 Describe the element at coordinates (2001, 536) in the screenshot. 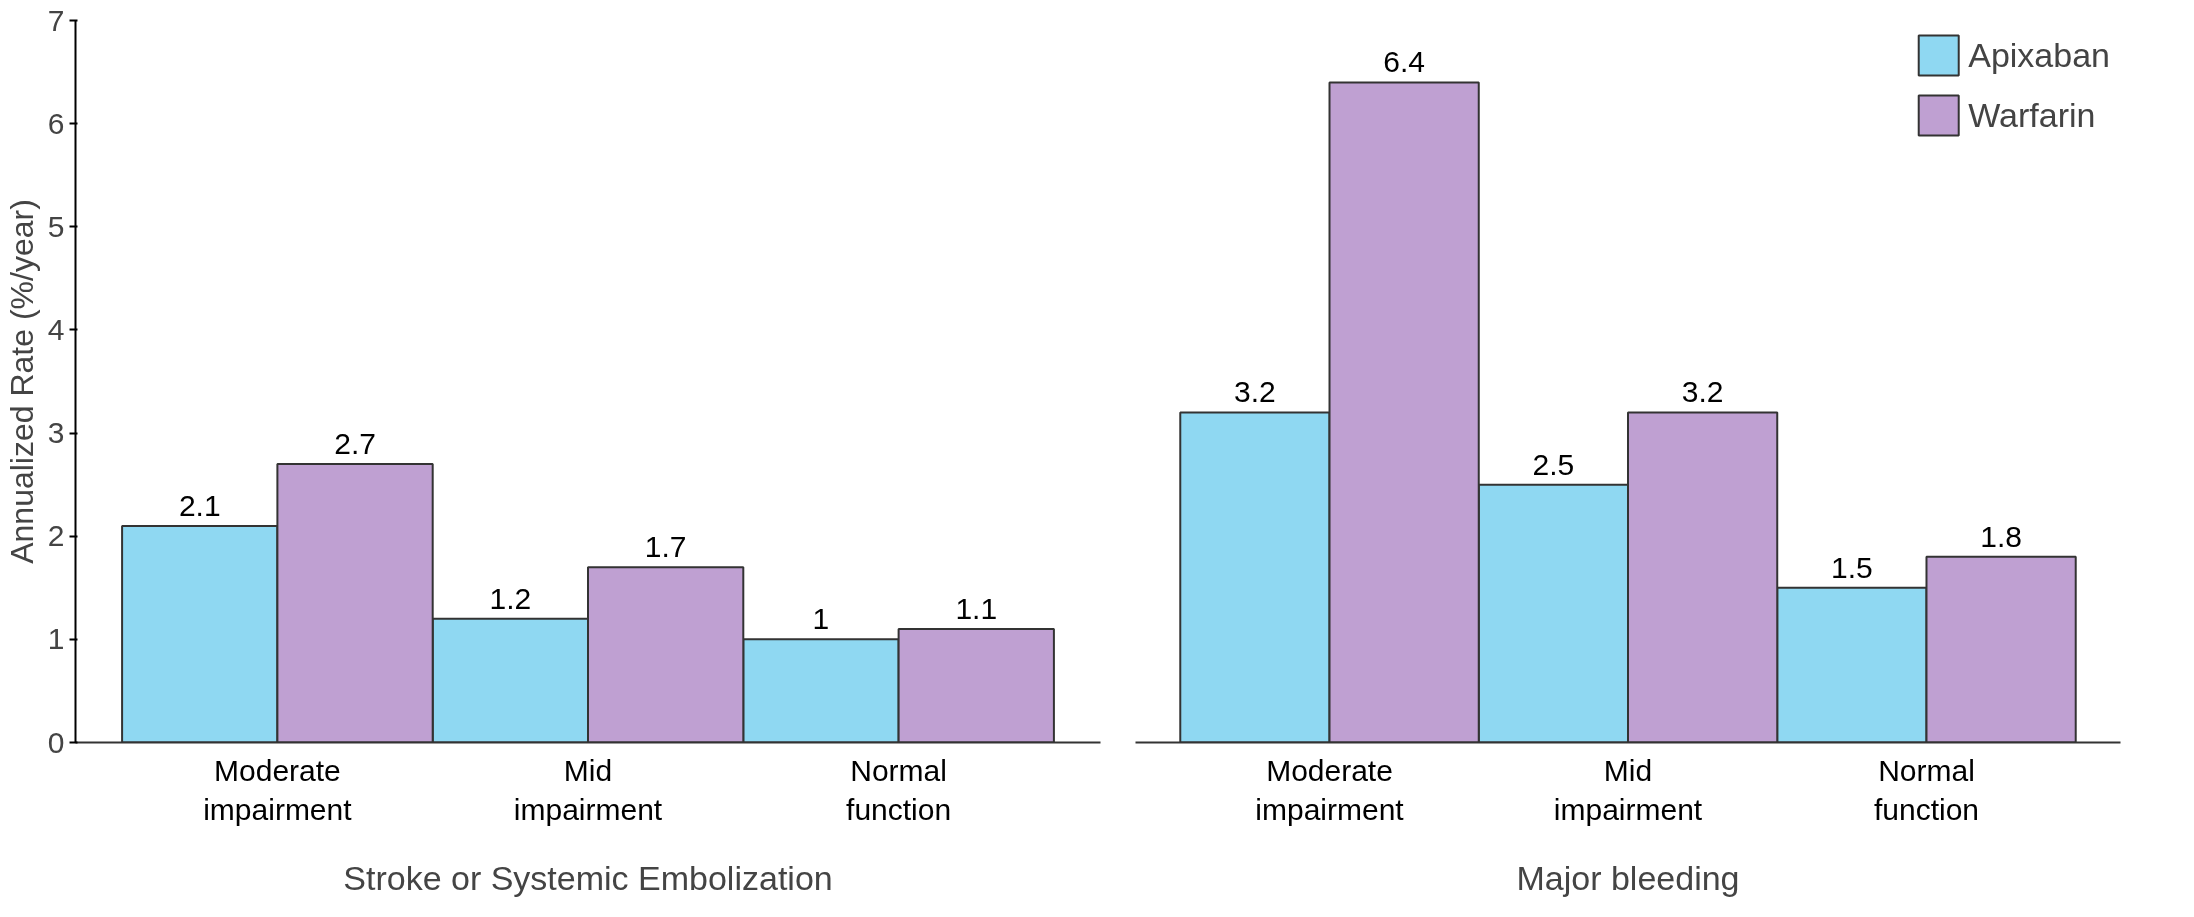

I see `data-label: 1.8` at that location.